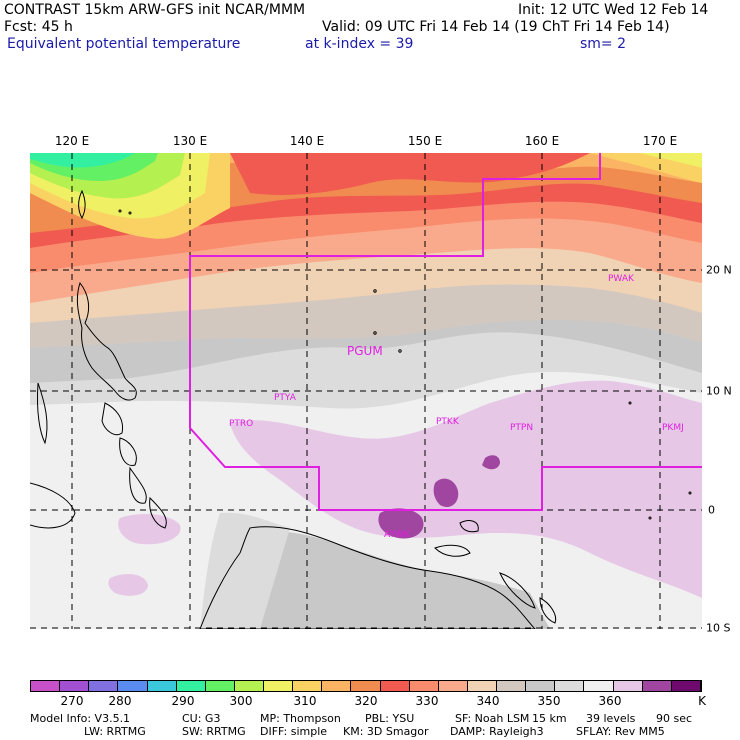 Image resolution: width=740 pixels, height=740 pixels. Describe the element at coordinates (673, 428) in the screenshot. I see `station-label: PKMJ` at that location.